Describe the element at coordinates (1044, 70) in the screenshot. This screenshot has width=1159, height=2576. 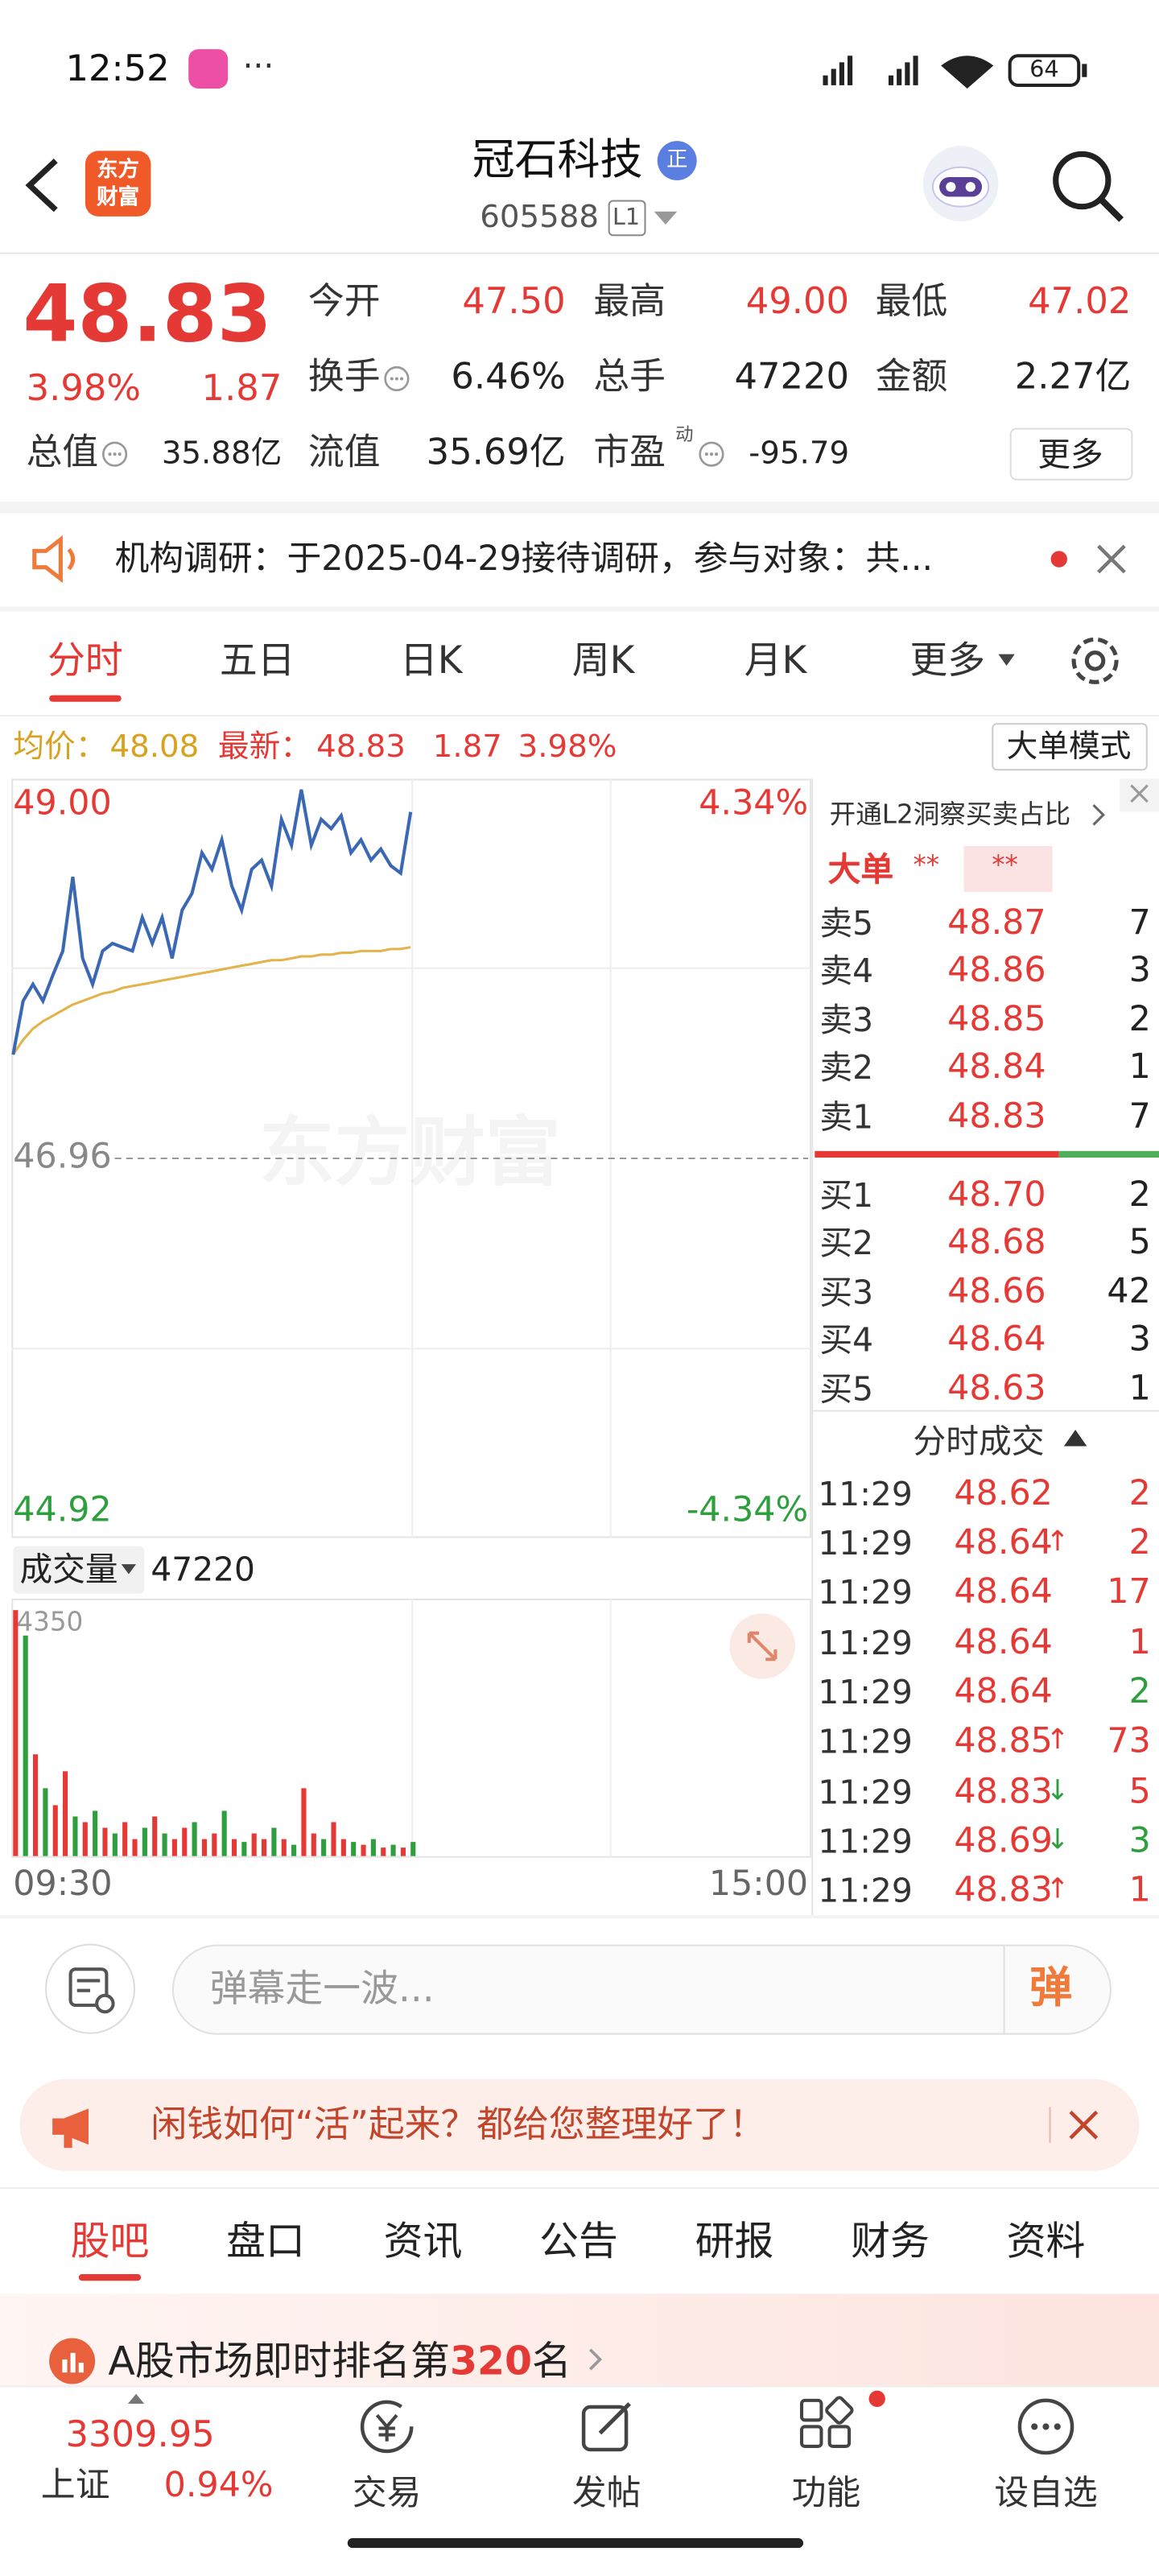
I see `battery` at that location.